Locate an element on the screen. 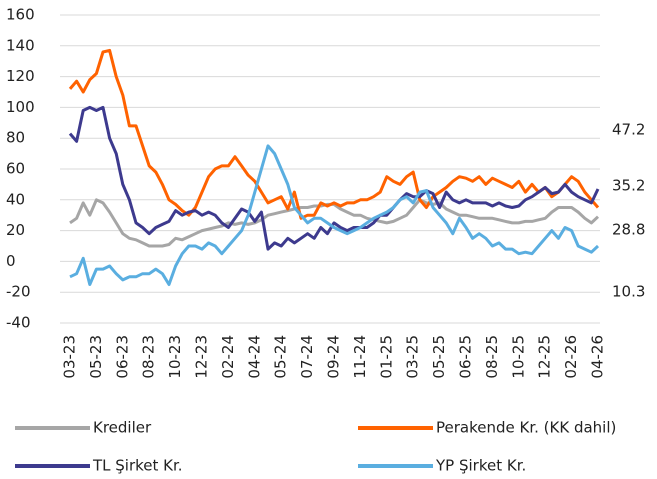 Image resolution: width=657 pixels, height=479 pixels. y-tick-label: 20 is located at coordinates (15, 230).